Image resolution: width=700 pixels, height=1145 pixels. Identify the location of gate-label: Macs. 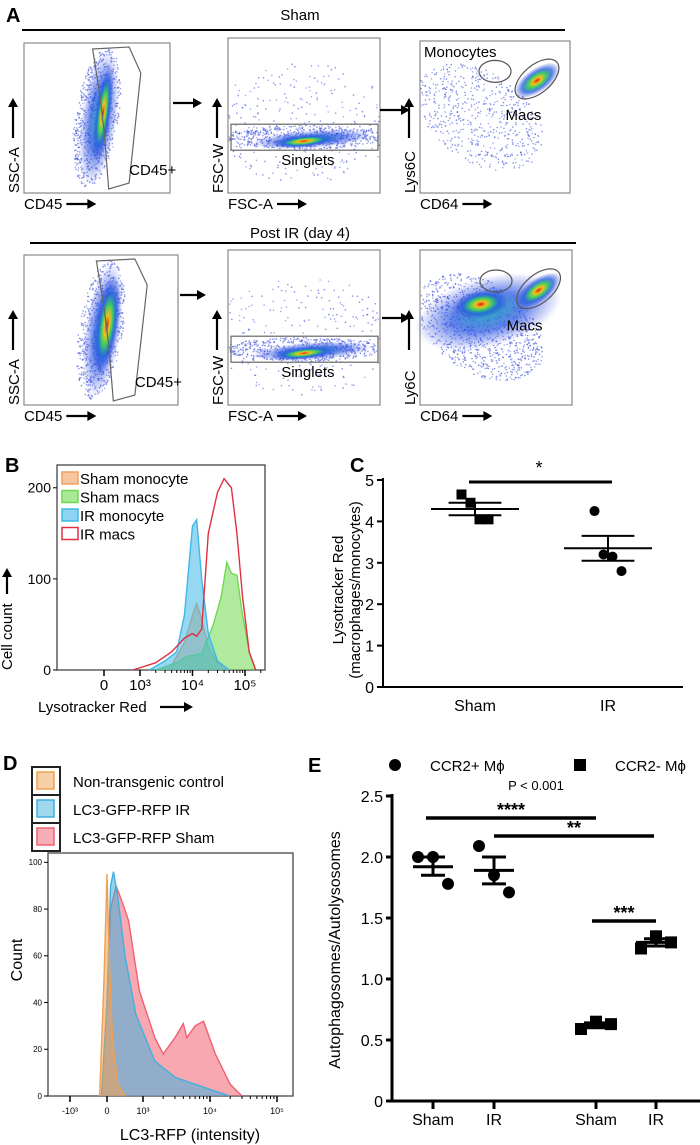
(525, 326).